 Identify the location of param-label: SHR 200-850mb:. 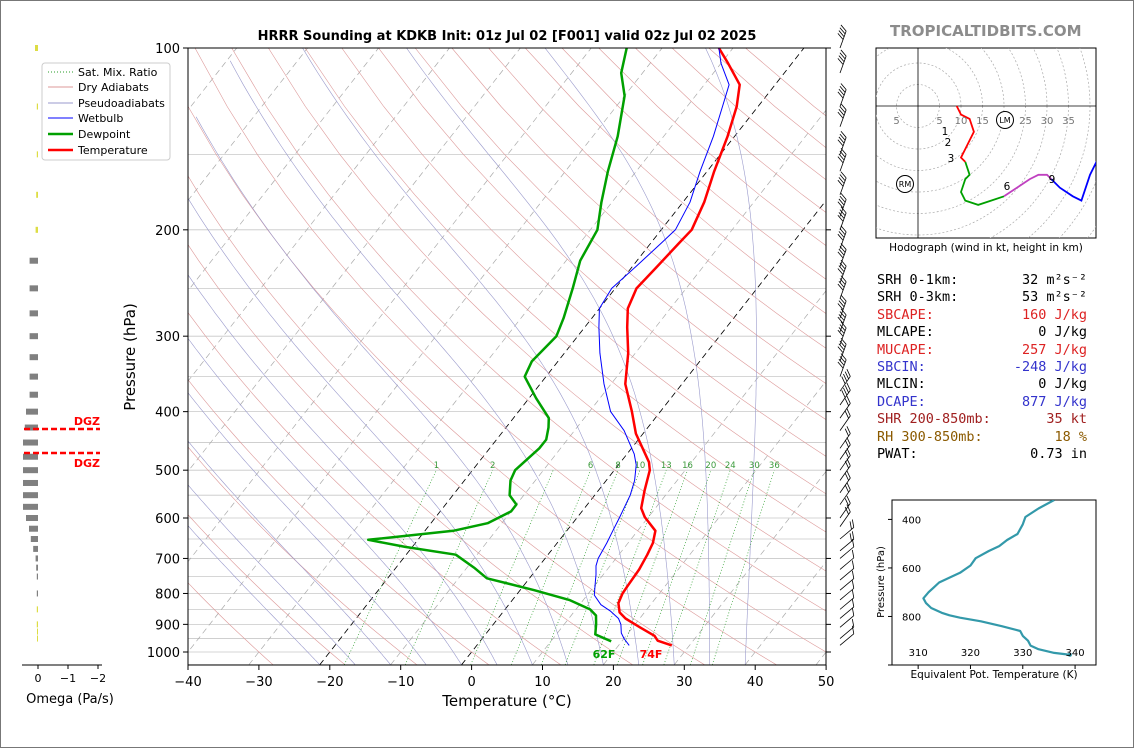
(934, 419).